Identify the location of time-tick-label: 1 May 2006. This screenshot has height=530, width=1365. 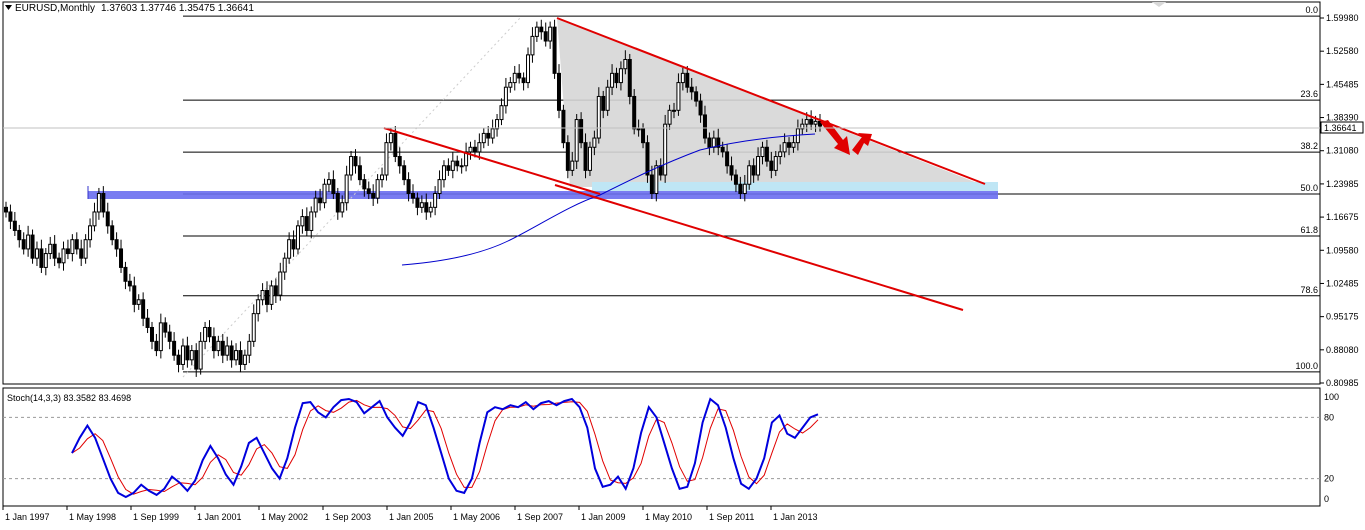
(476, 517).